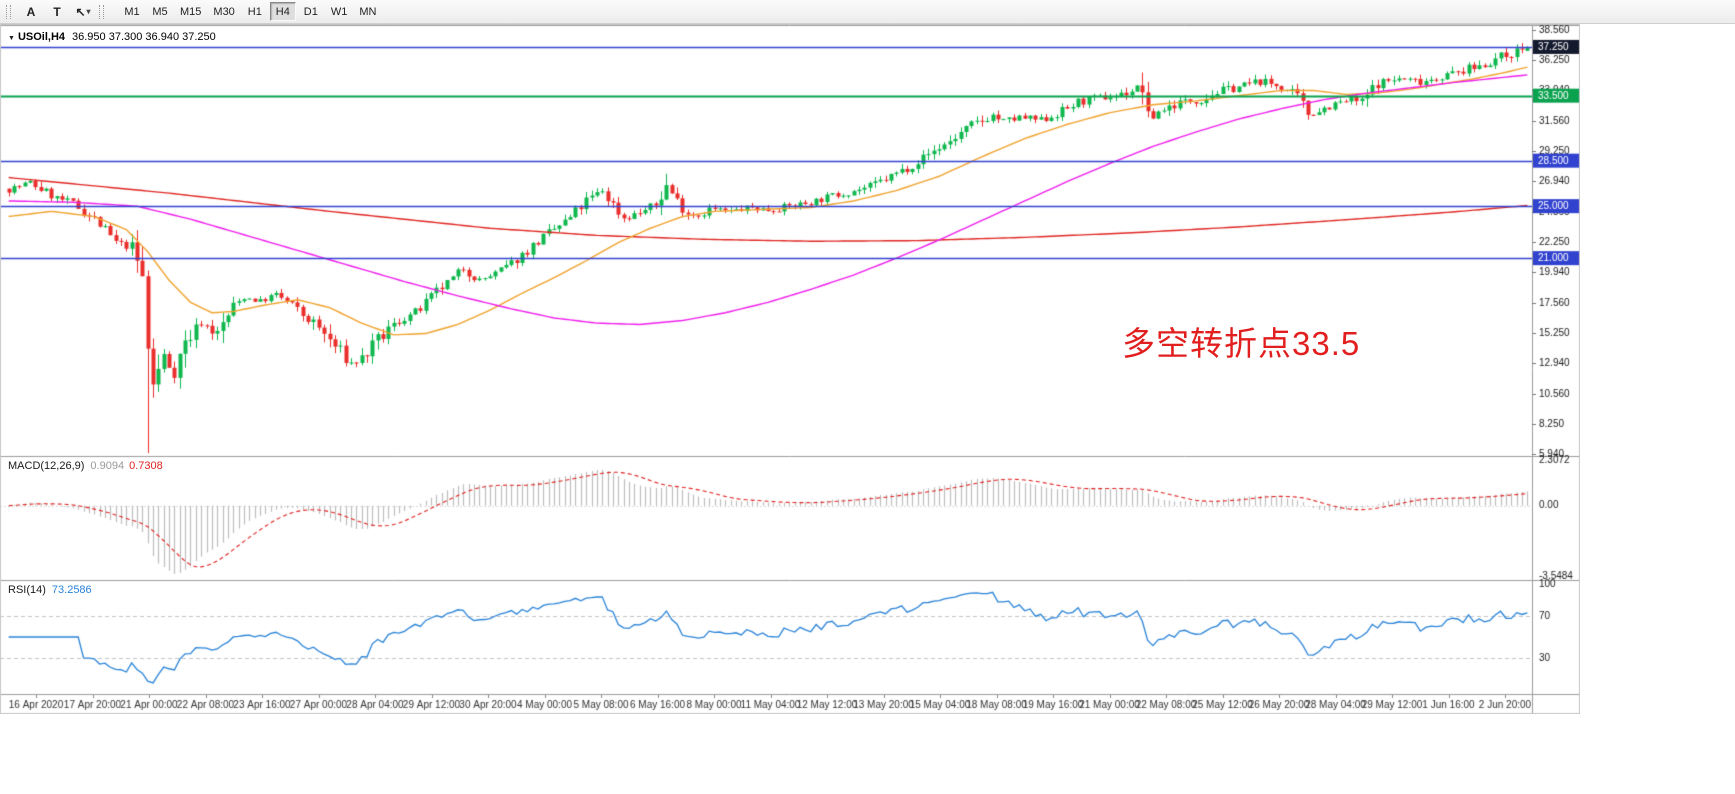 Image resolution: width=1735 pixels, height=794 pixels. Describe the element at coordinates (160, 11) in the screenshot. I see `timeframe-button-m5: M5` at that location.